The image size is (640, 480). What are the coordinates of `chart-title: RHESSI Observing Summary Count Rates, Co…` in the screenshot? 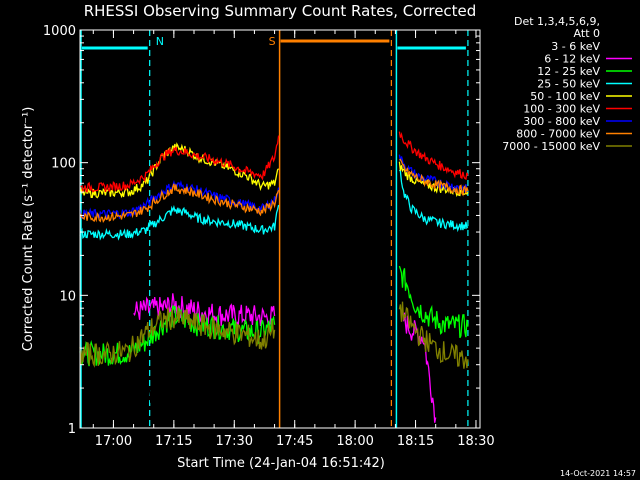 It's located at (280, 11).